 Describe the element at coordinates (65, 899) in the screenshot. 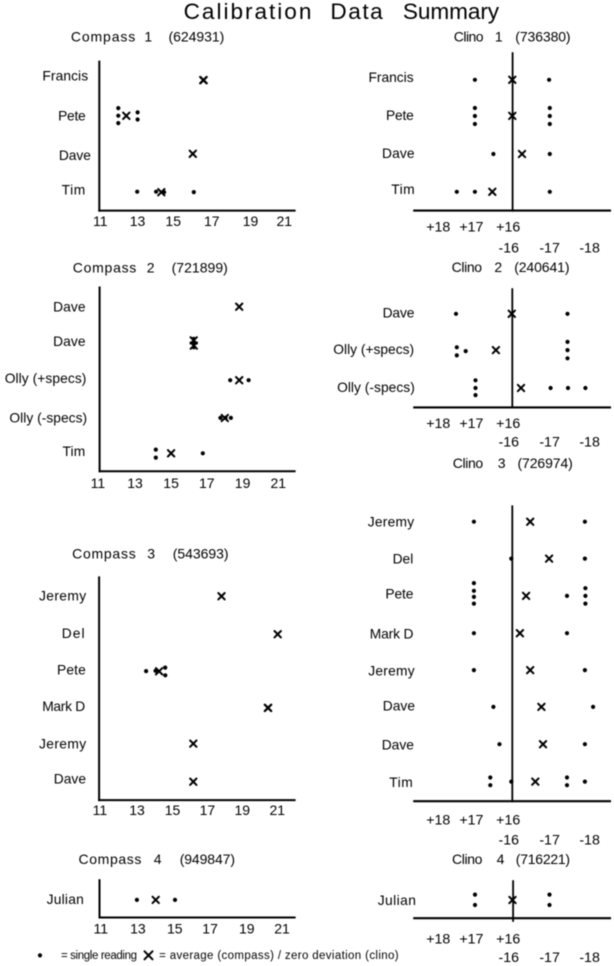

I see `svg-text: Julian` at that location.